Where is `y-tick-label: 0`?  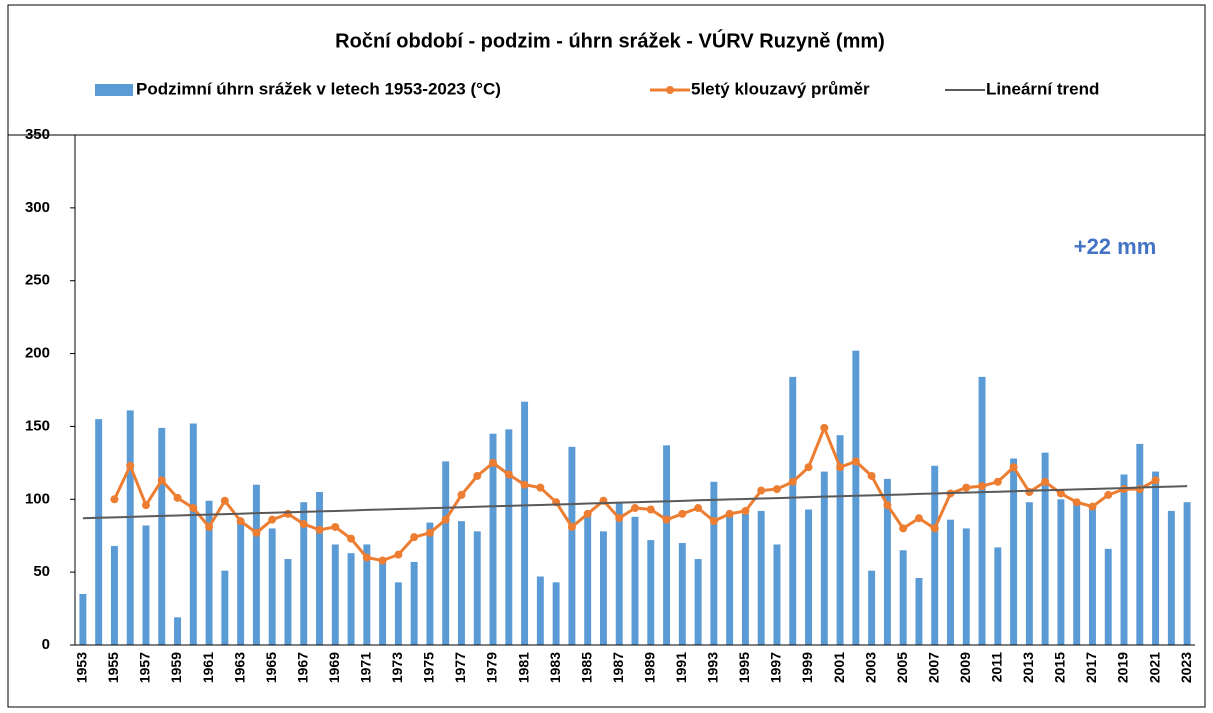
y-tick-label: 0 is located at coordinates (46, 644).